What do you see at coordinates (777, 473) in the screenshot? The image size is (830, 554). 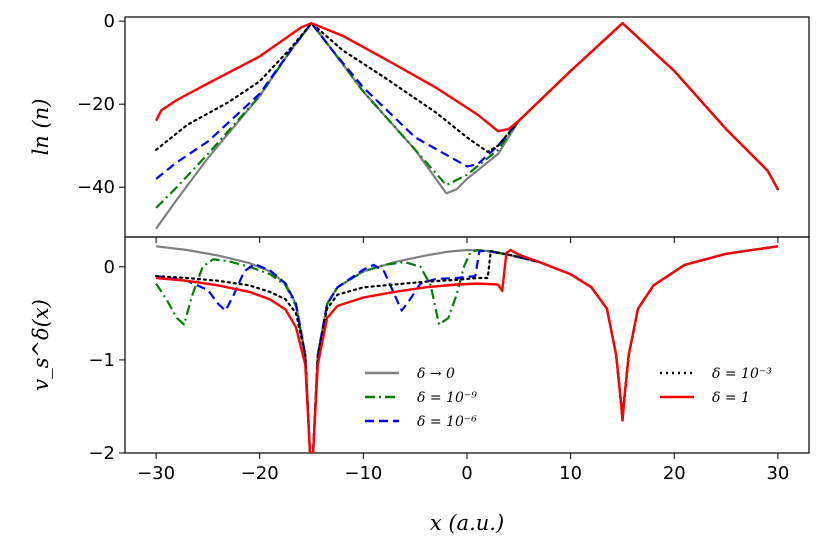 I see `x-tick-label: 30` at bounding box center [777, 473].